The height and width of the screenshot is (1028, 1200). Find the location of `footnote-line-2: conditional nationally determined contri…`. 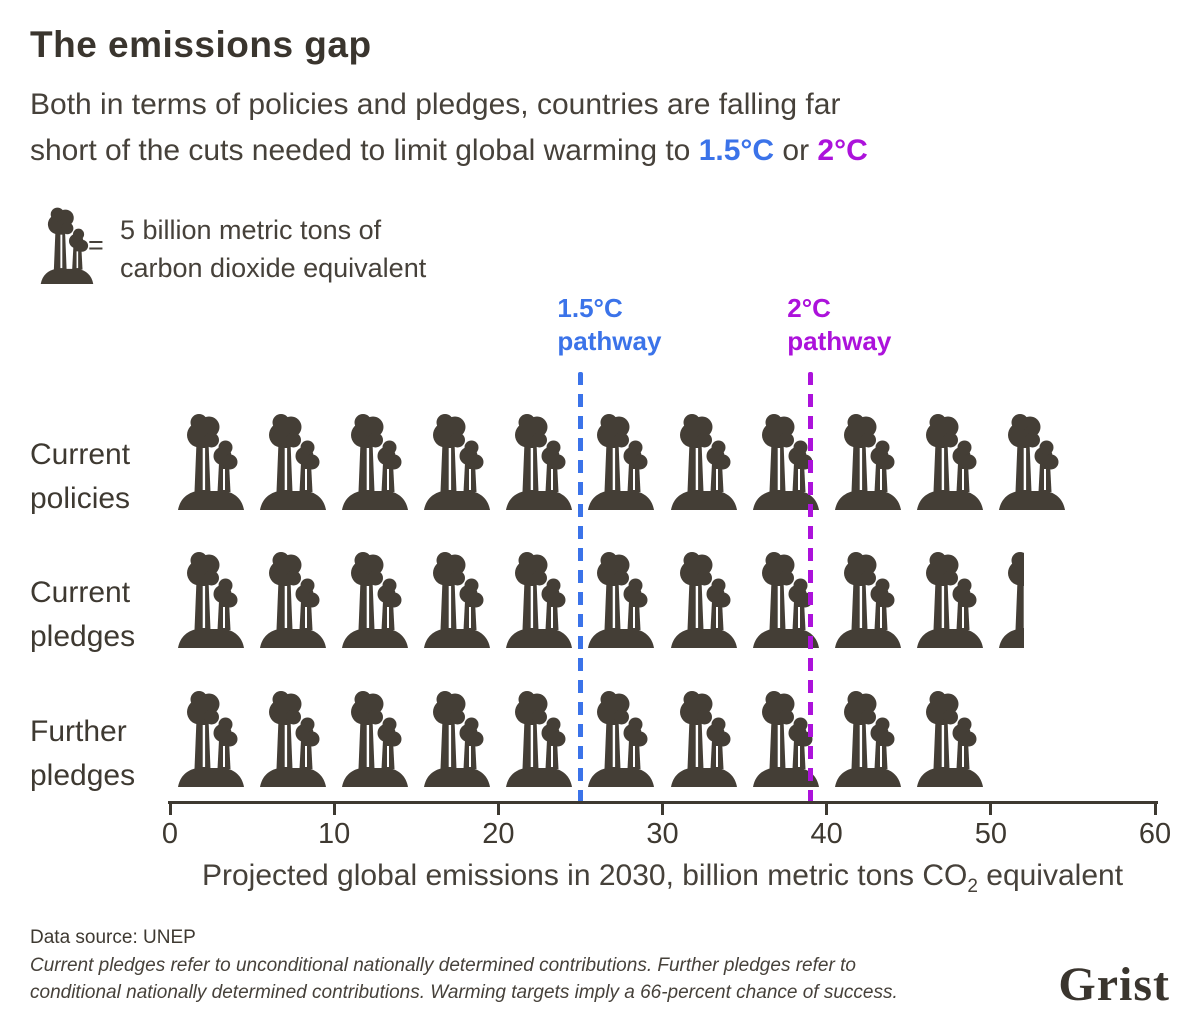

footnote-line-2: conditional nationally determined contri… is located at coordinates (464, 992).